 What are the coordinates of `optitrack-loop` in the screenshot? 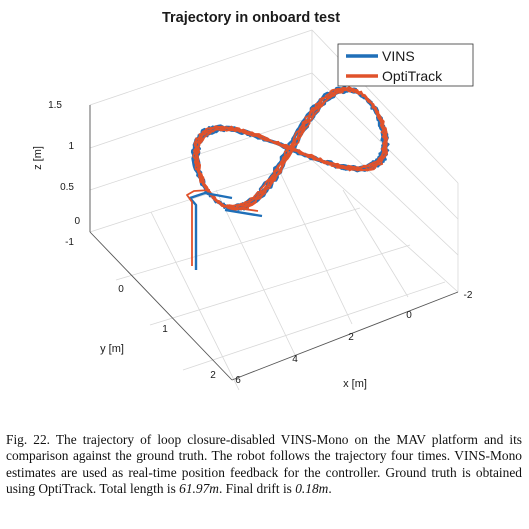 It's located at (292, 149).